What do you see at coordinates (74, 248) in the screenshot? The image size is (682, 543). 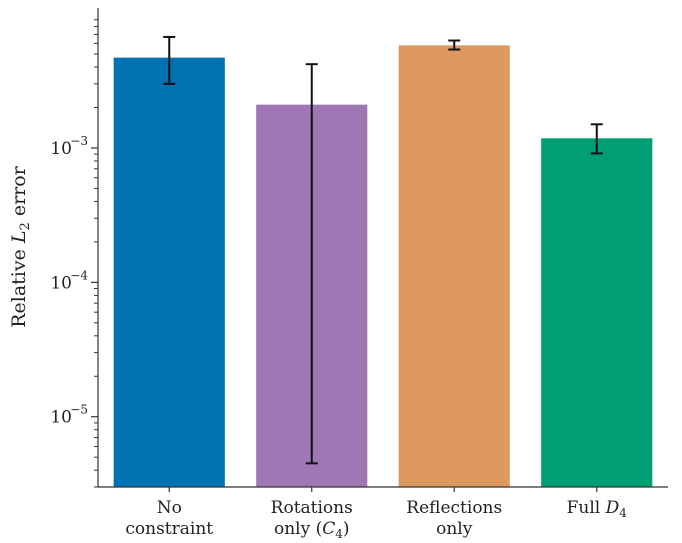 I see `y-axis: 10⁻⁵ 10⁻⁴ 10⁻³` at bounding box center [74, 248].